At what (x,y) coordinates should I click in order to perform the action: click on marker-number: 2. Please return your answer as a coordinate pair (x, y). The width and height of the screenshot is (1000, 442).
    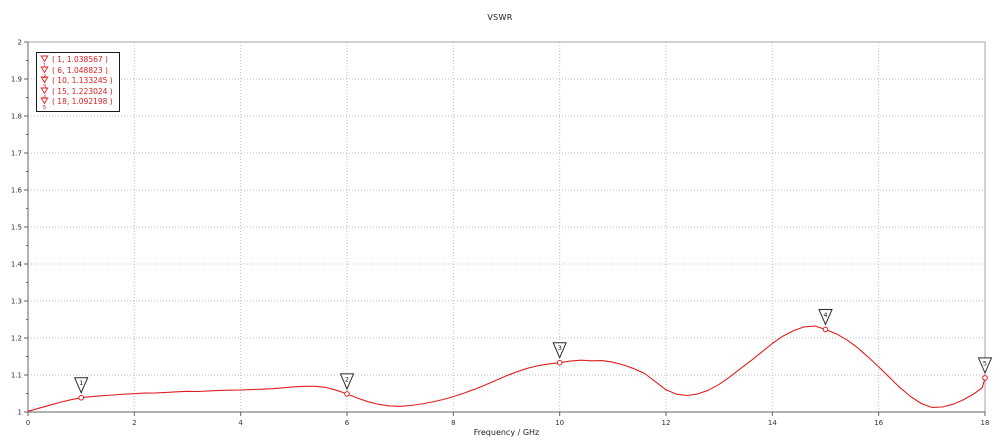
    Looking at the image, I should click on (347, 379).